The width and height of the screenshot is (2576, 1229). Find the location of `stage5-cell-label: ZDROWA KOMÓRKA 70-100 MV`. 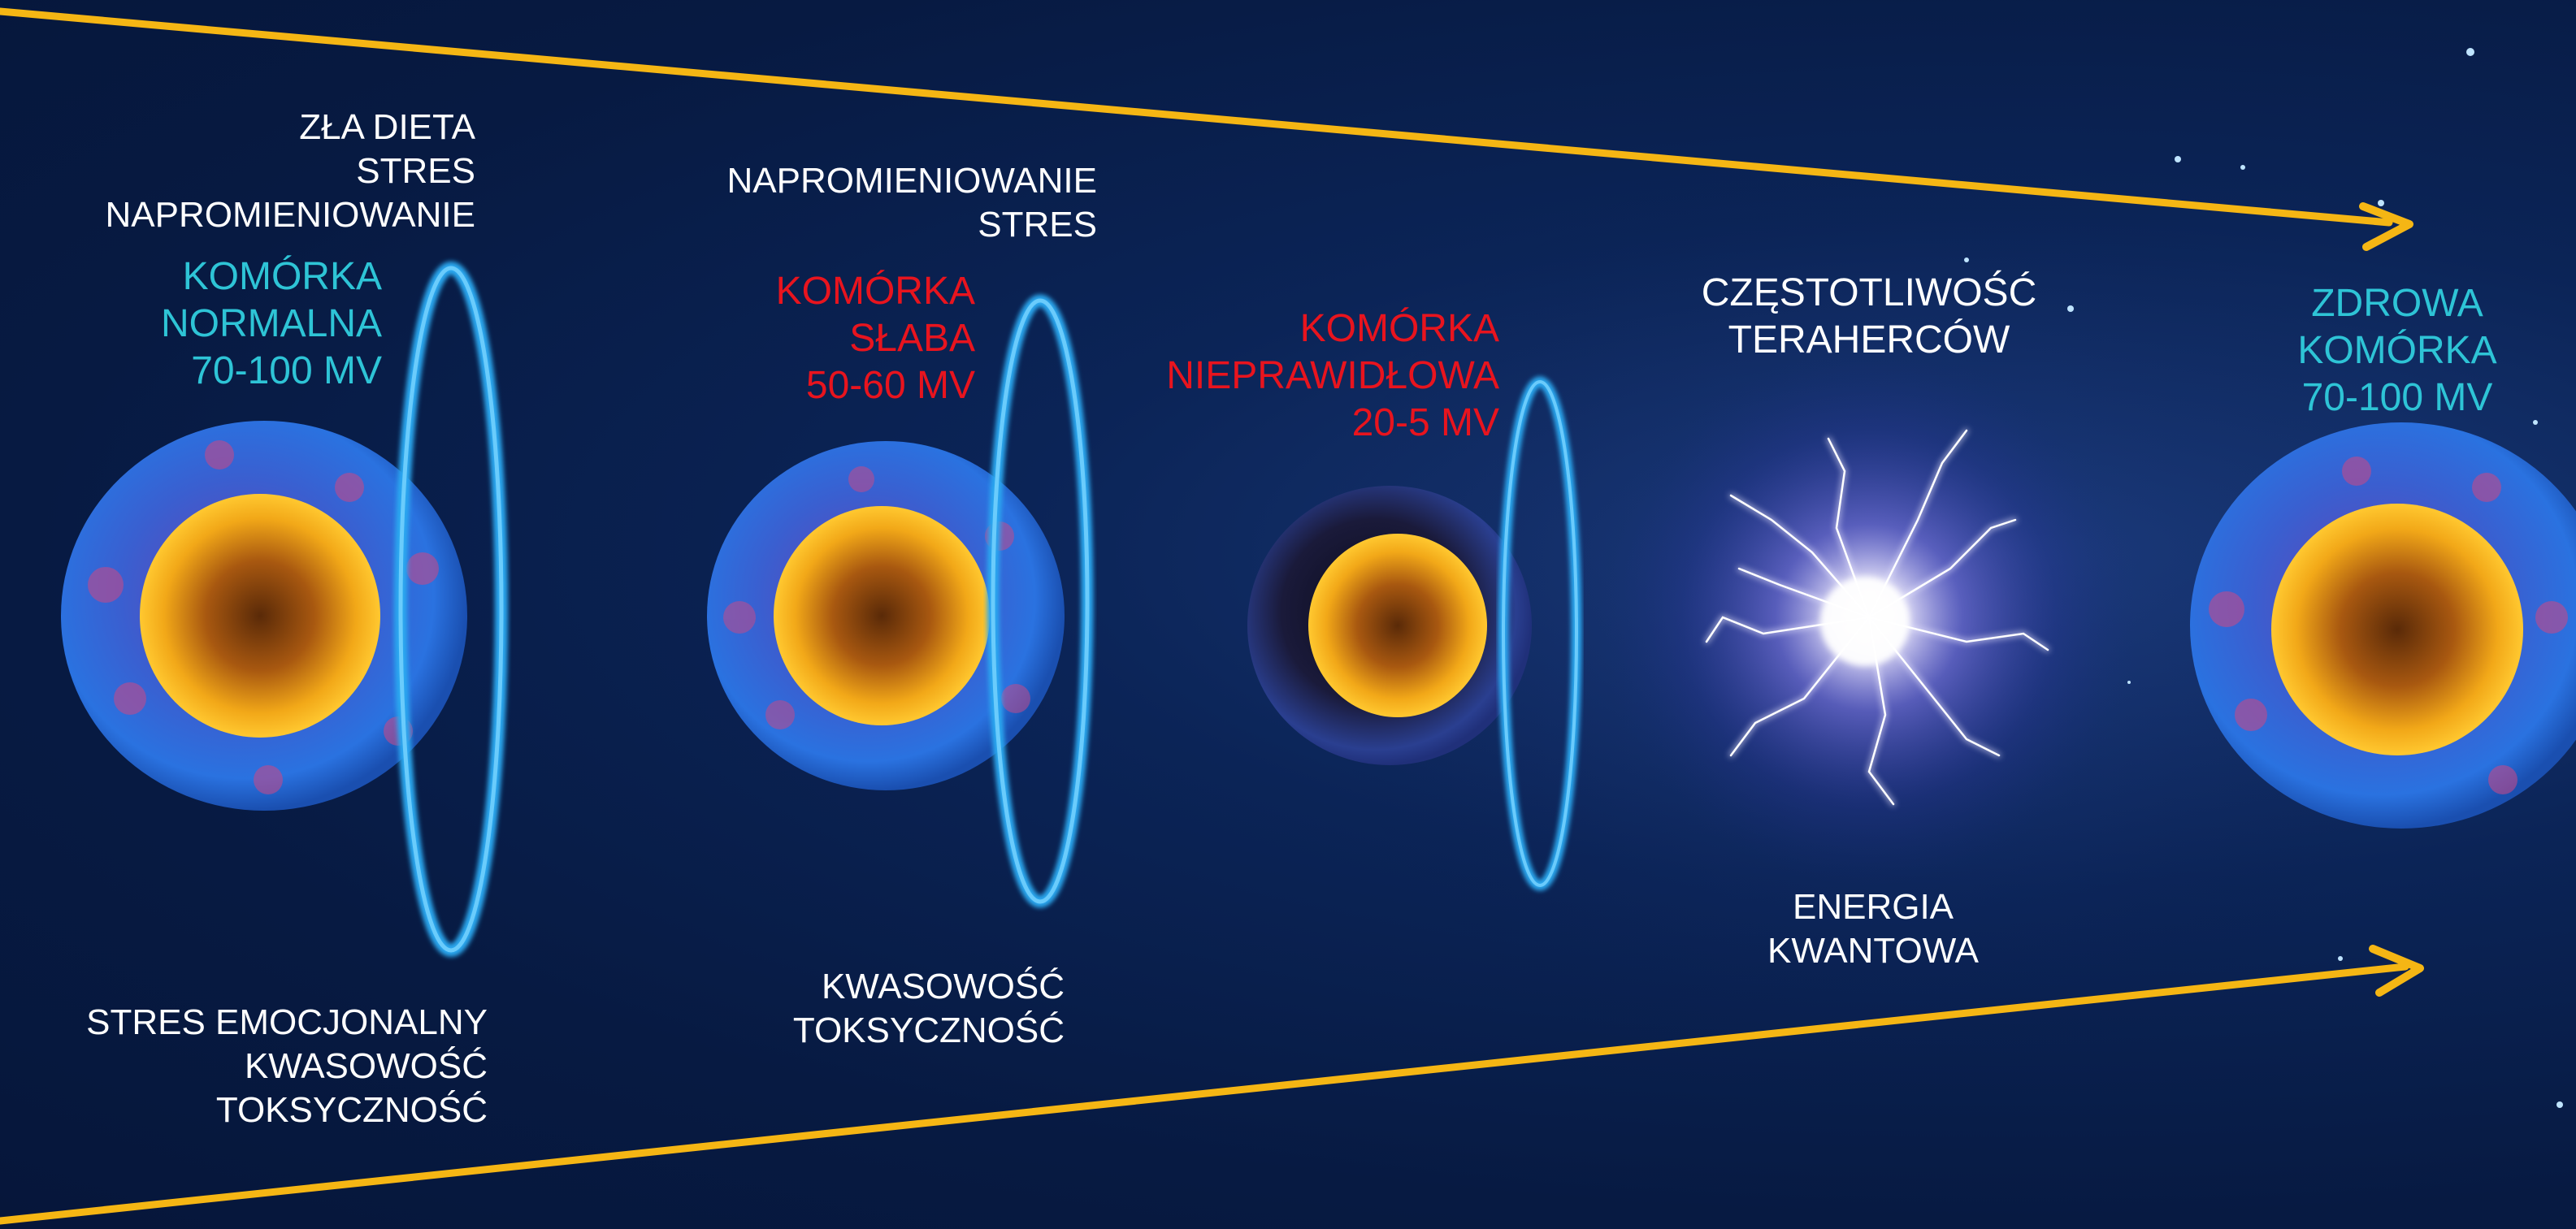

stage5-cell-label: ZDROWA KOMÓRKA 70-100 MV is located at coordinates (2397, 351).